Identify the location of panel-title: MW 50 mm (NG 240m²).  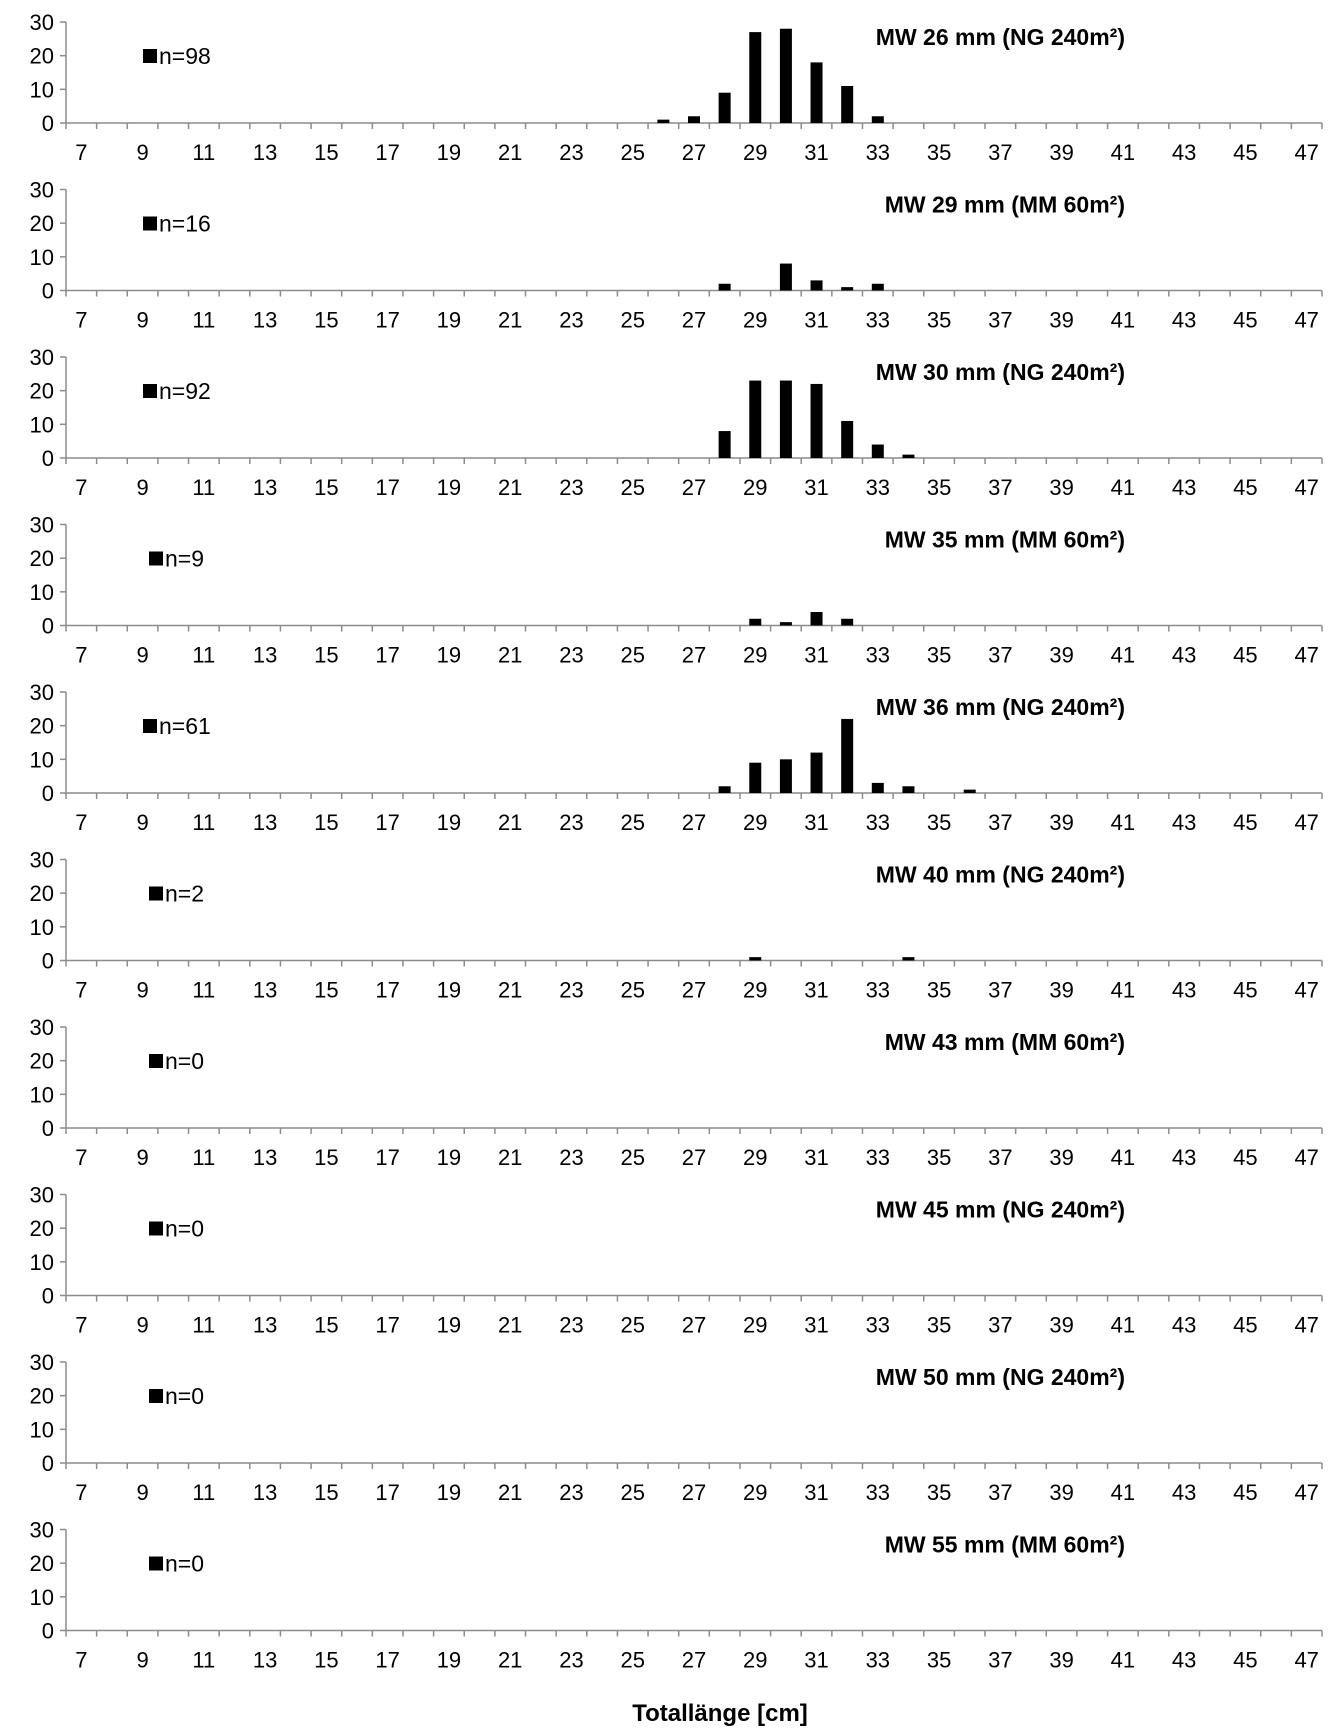
(1000, 1377).